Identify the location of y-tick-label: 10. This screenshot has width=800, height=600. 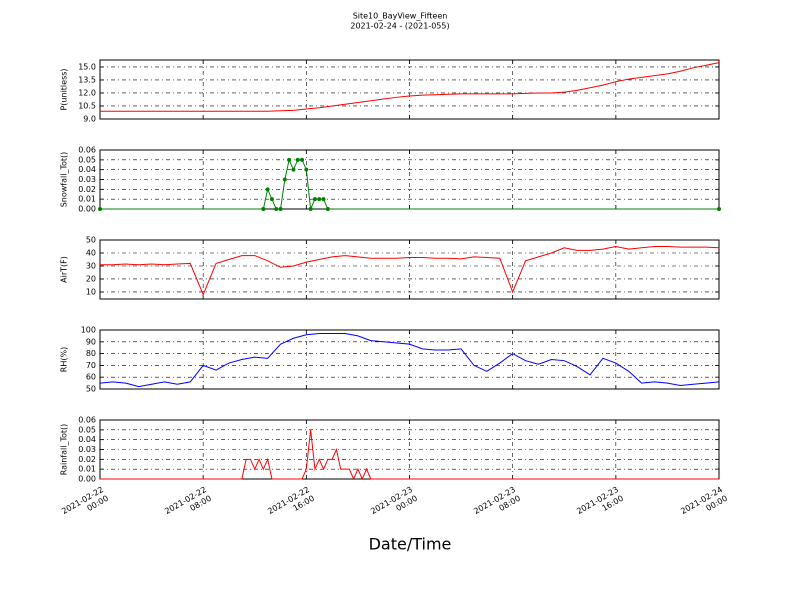
(91, 291).